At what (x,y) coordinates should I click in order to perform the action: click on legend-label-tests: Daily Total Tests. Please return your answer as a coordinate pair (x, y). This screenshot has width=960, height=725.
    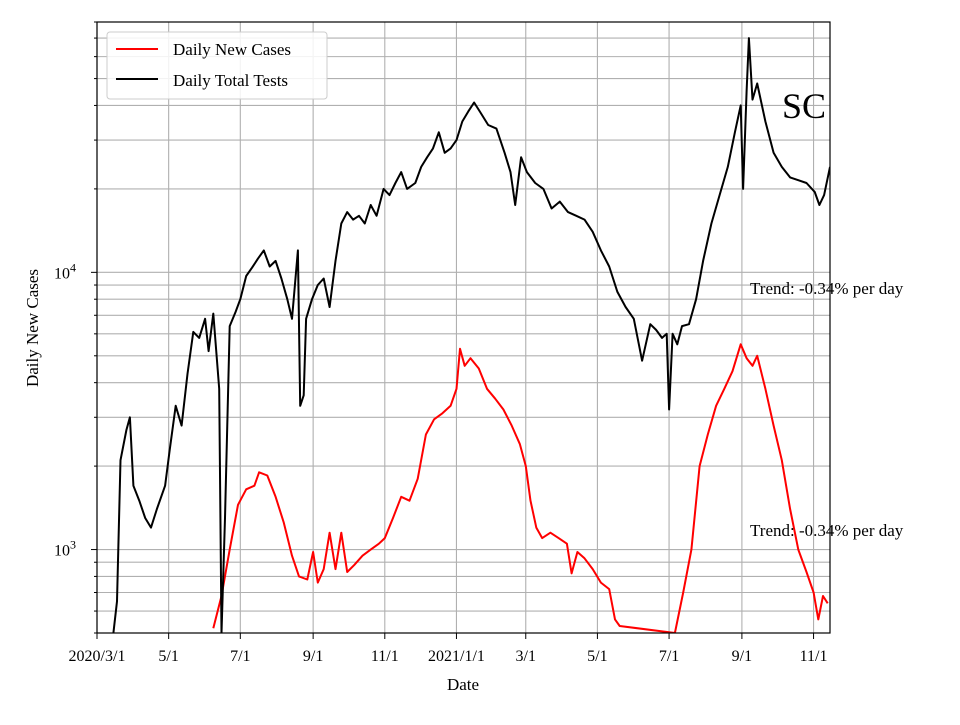
    Looking at the image, I should click on (230, 80).